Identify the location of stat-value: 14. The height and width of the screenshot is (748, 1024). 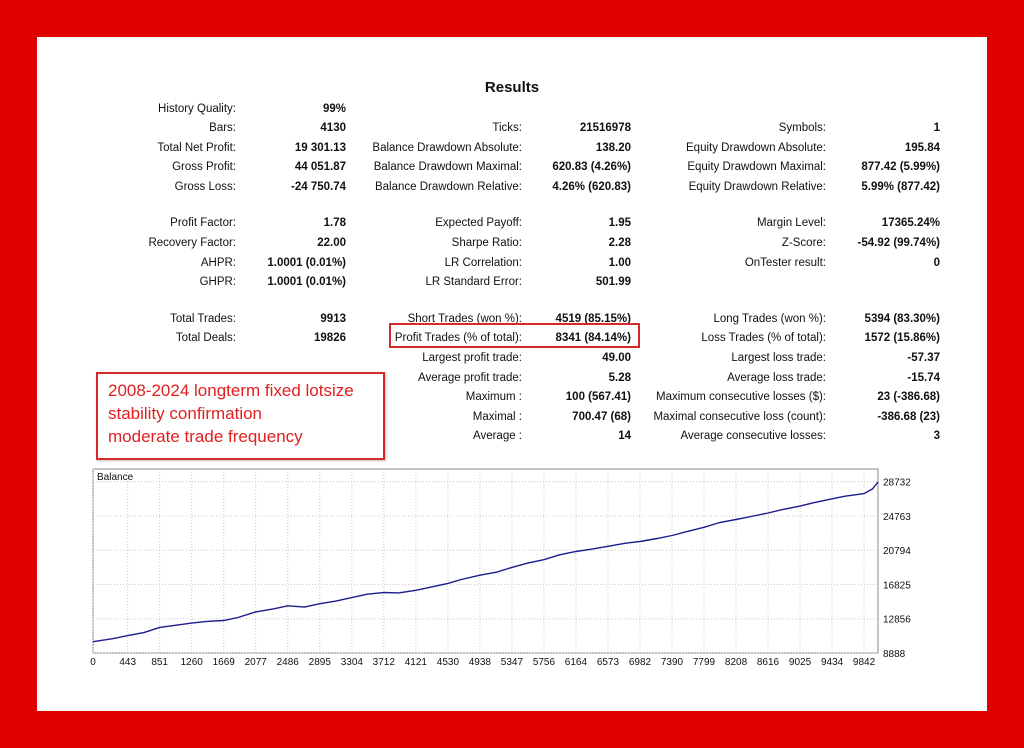
(624, 436).